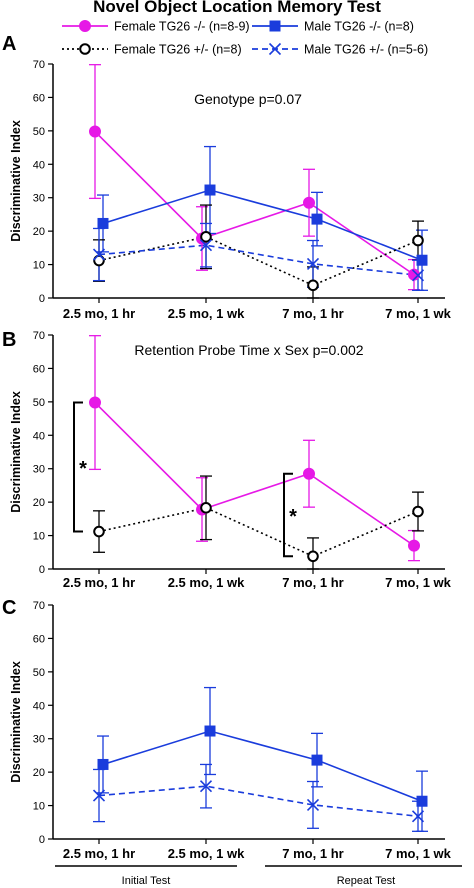  What do you see at coordinates (248, 99) in the screenshot?
I see `stat-annotation: Genotype p=0.07` at bounding box center [248, 99].